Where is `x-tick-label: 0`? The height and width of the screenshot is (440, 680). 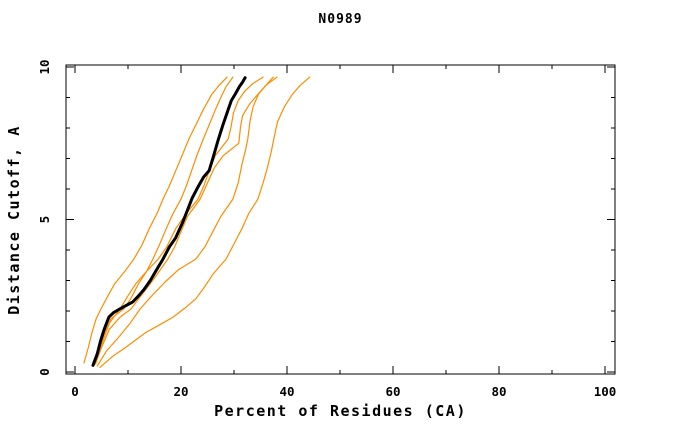
x-tick-label: 0 is located at coordinates (75, 391).